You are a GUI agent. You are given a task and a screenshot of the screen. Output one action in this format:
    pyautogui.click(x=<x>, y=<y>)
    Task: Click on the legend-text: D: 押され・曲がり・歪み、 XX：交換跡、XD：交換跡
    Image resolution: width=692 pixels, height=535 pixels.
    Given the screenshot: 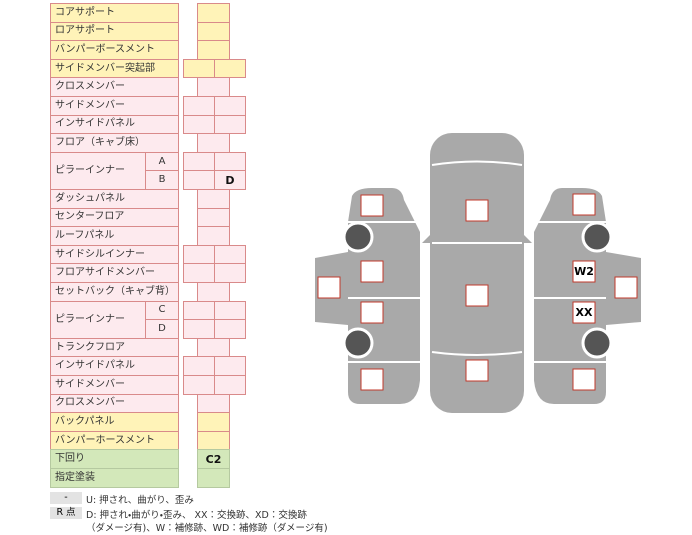 What is the action you would take?
    pyautogui.click(x=196, y=515)
    